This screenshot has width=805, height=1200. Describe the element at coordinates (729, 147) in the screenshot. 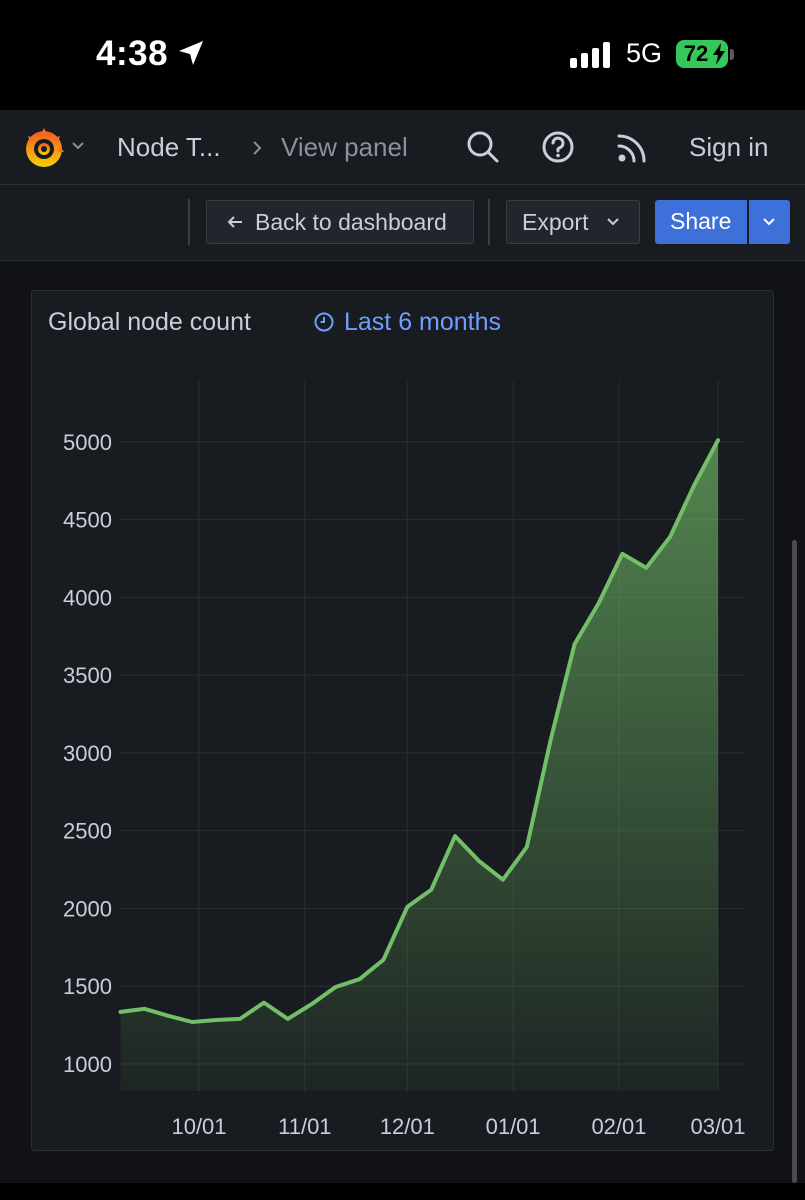

I see `sign-in-link: Sign in` at that location.